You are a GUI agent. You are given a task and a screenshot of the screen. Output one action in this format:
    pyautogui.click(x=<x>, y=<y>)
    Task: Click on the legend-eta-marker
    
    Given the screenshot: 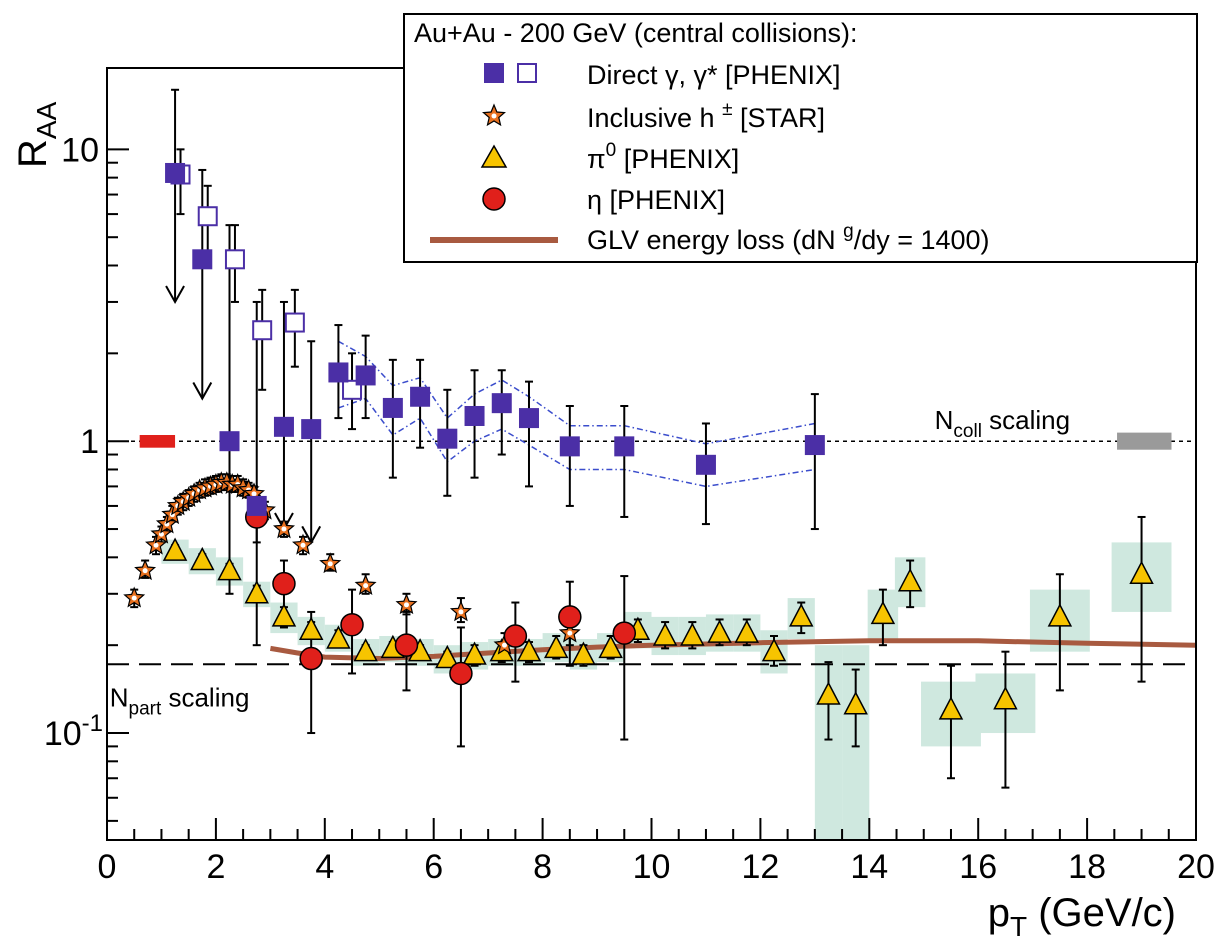 What is the action you would take?
    pyautogui.click(x=494, y=199)
    